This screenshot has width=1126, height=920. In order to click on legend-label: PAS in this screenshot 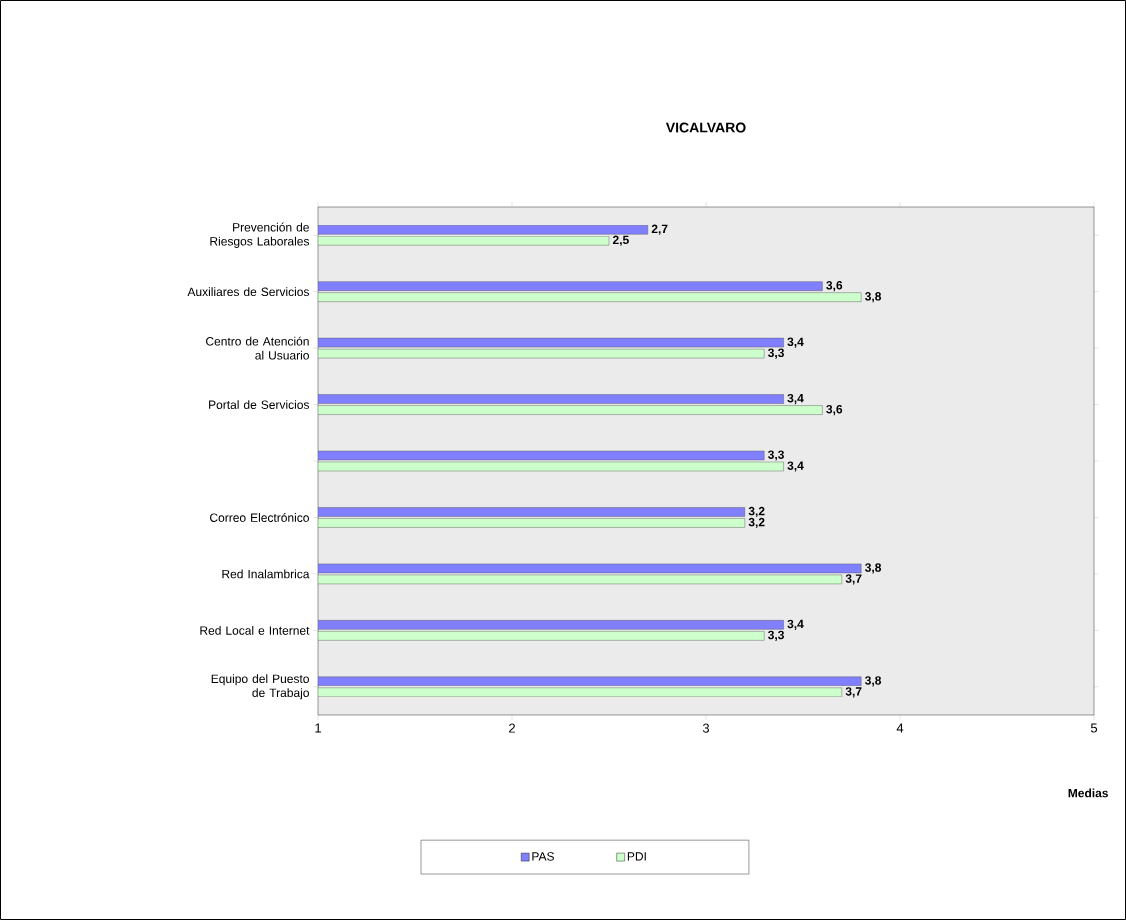, I will do `click(543, 856)`.